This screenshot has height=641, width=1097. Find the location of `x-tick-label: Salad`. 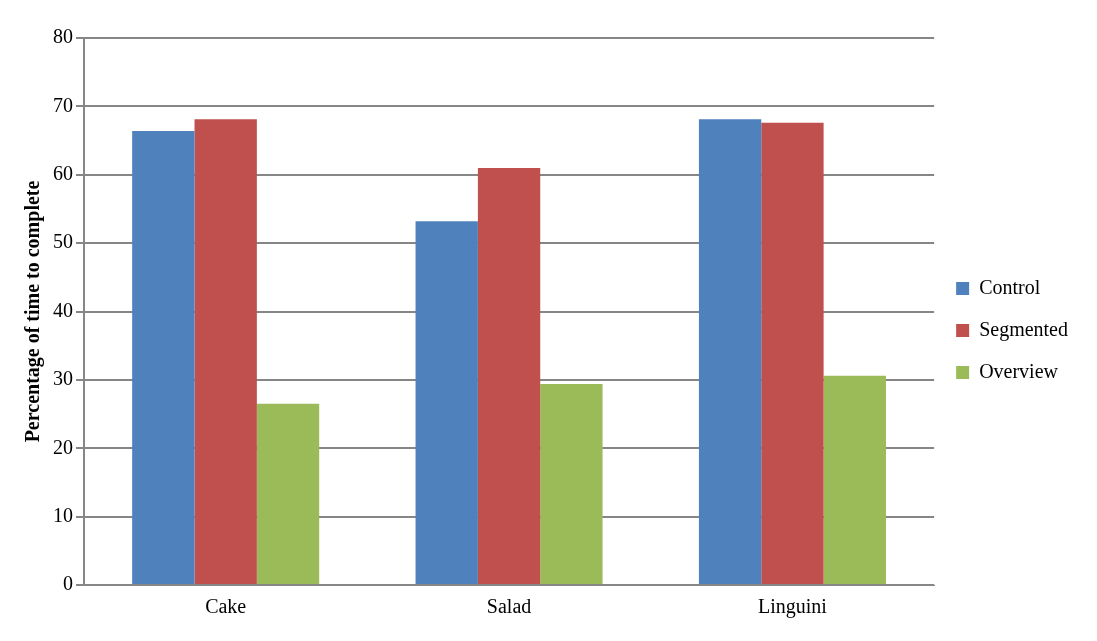

x-tick-label: Salad is located at coordinates (509, 606).